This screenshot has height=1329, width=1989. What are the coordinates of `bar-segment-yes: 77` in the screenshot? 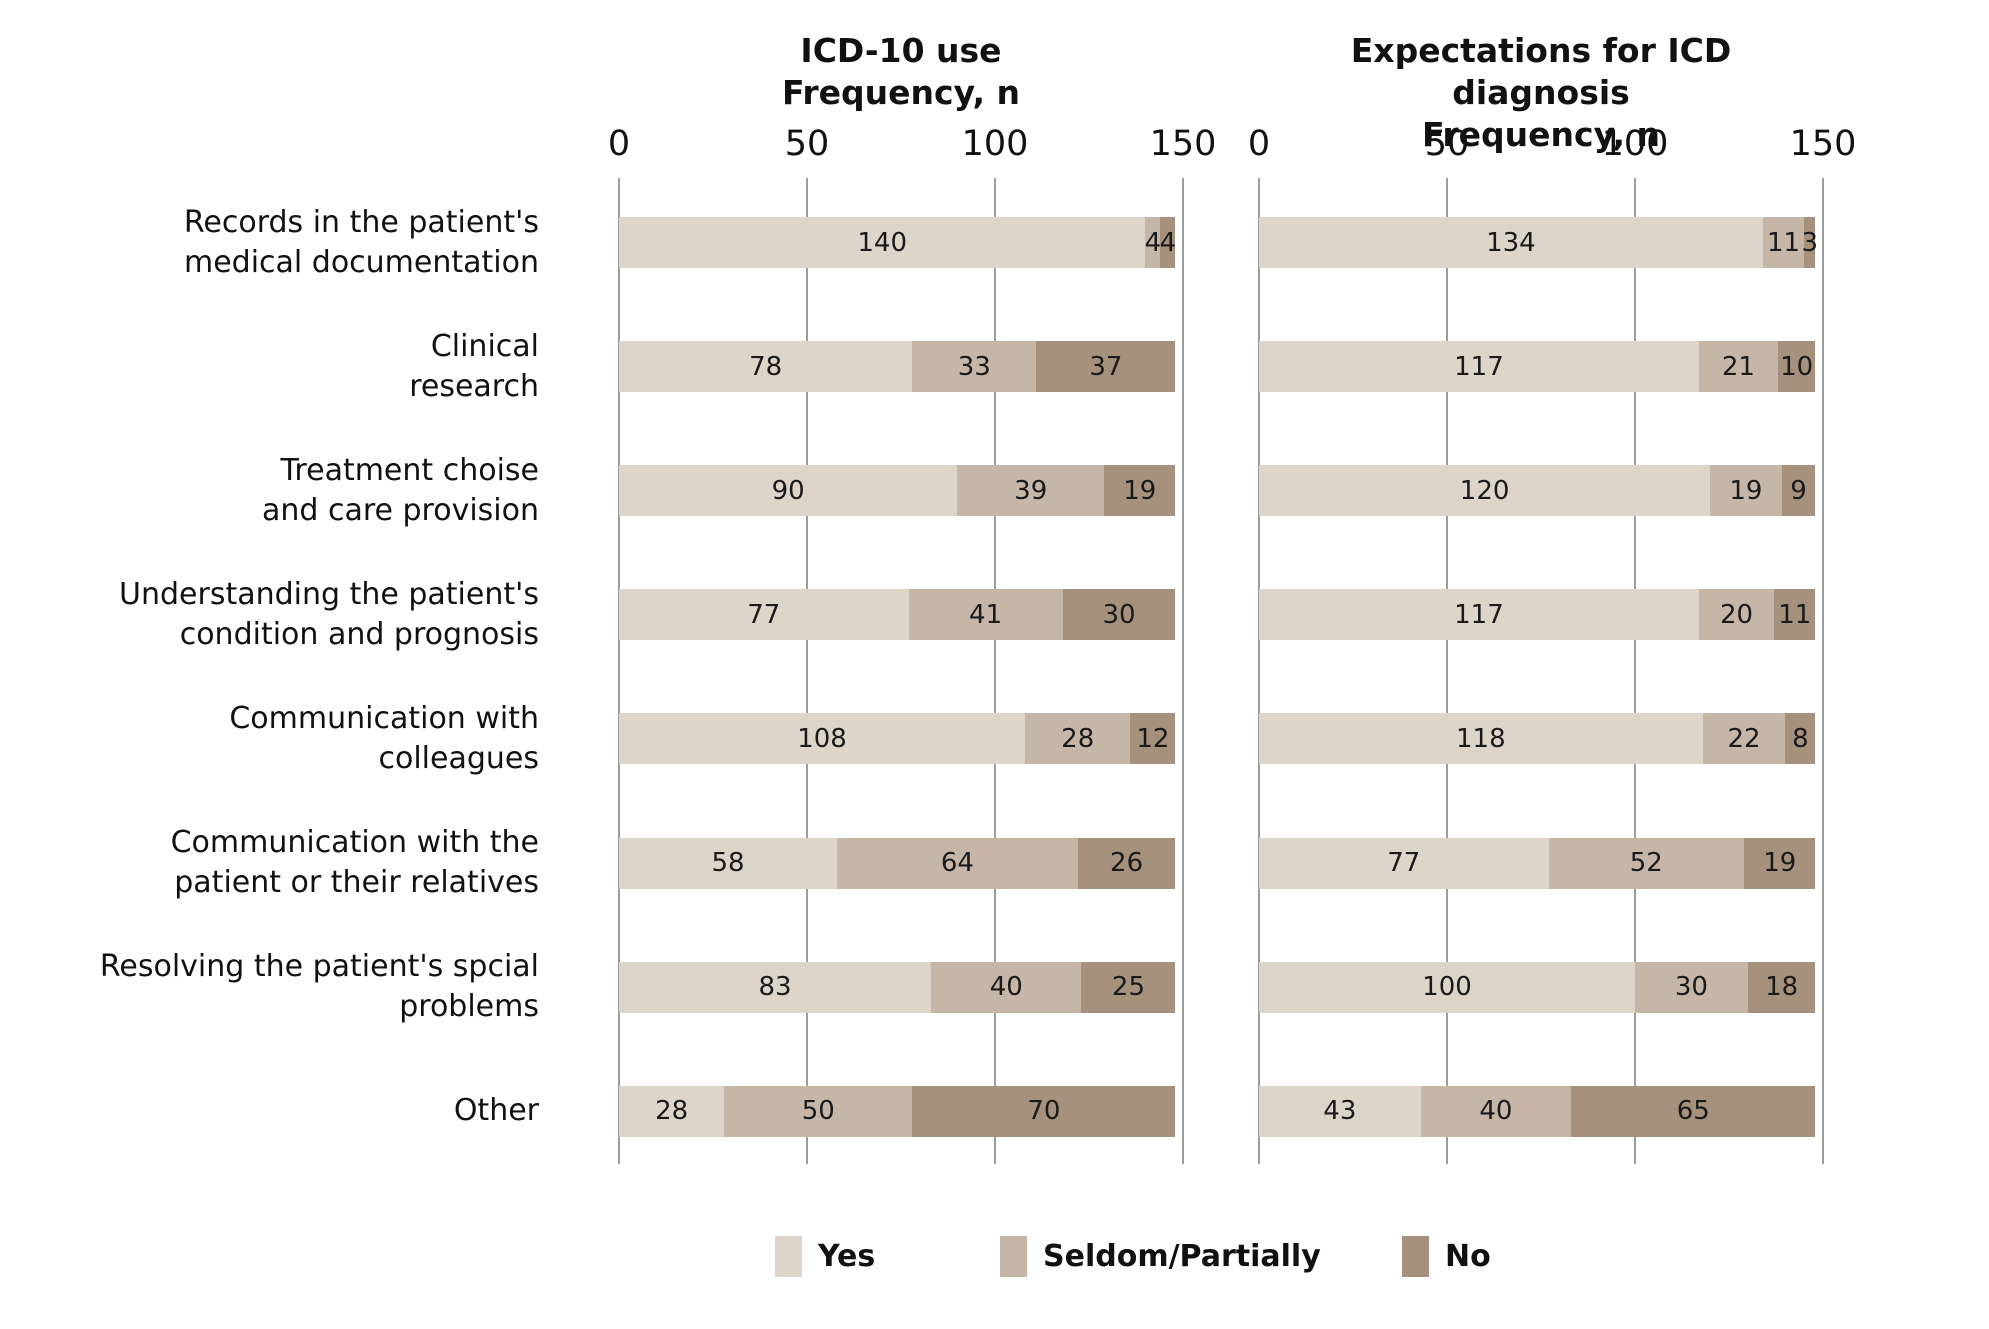 It's located at (764, 615).